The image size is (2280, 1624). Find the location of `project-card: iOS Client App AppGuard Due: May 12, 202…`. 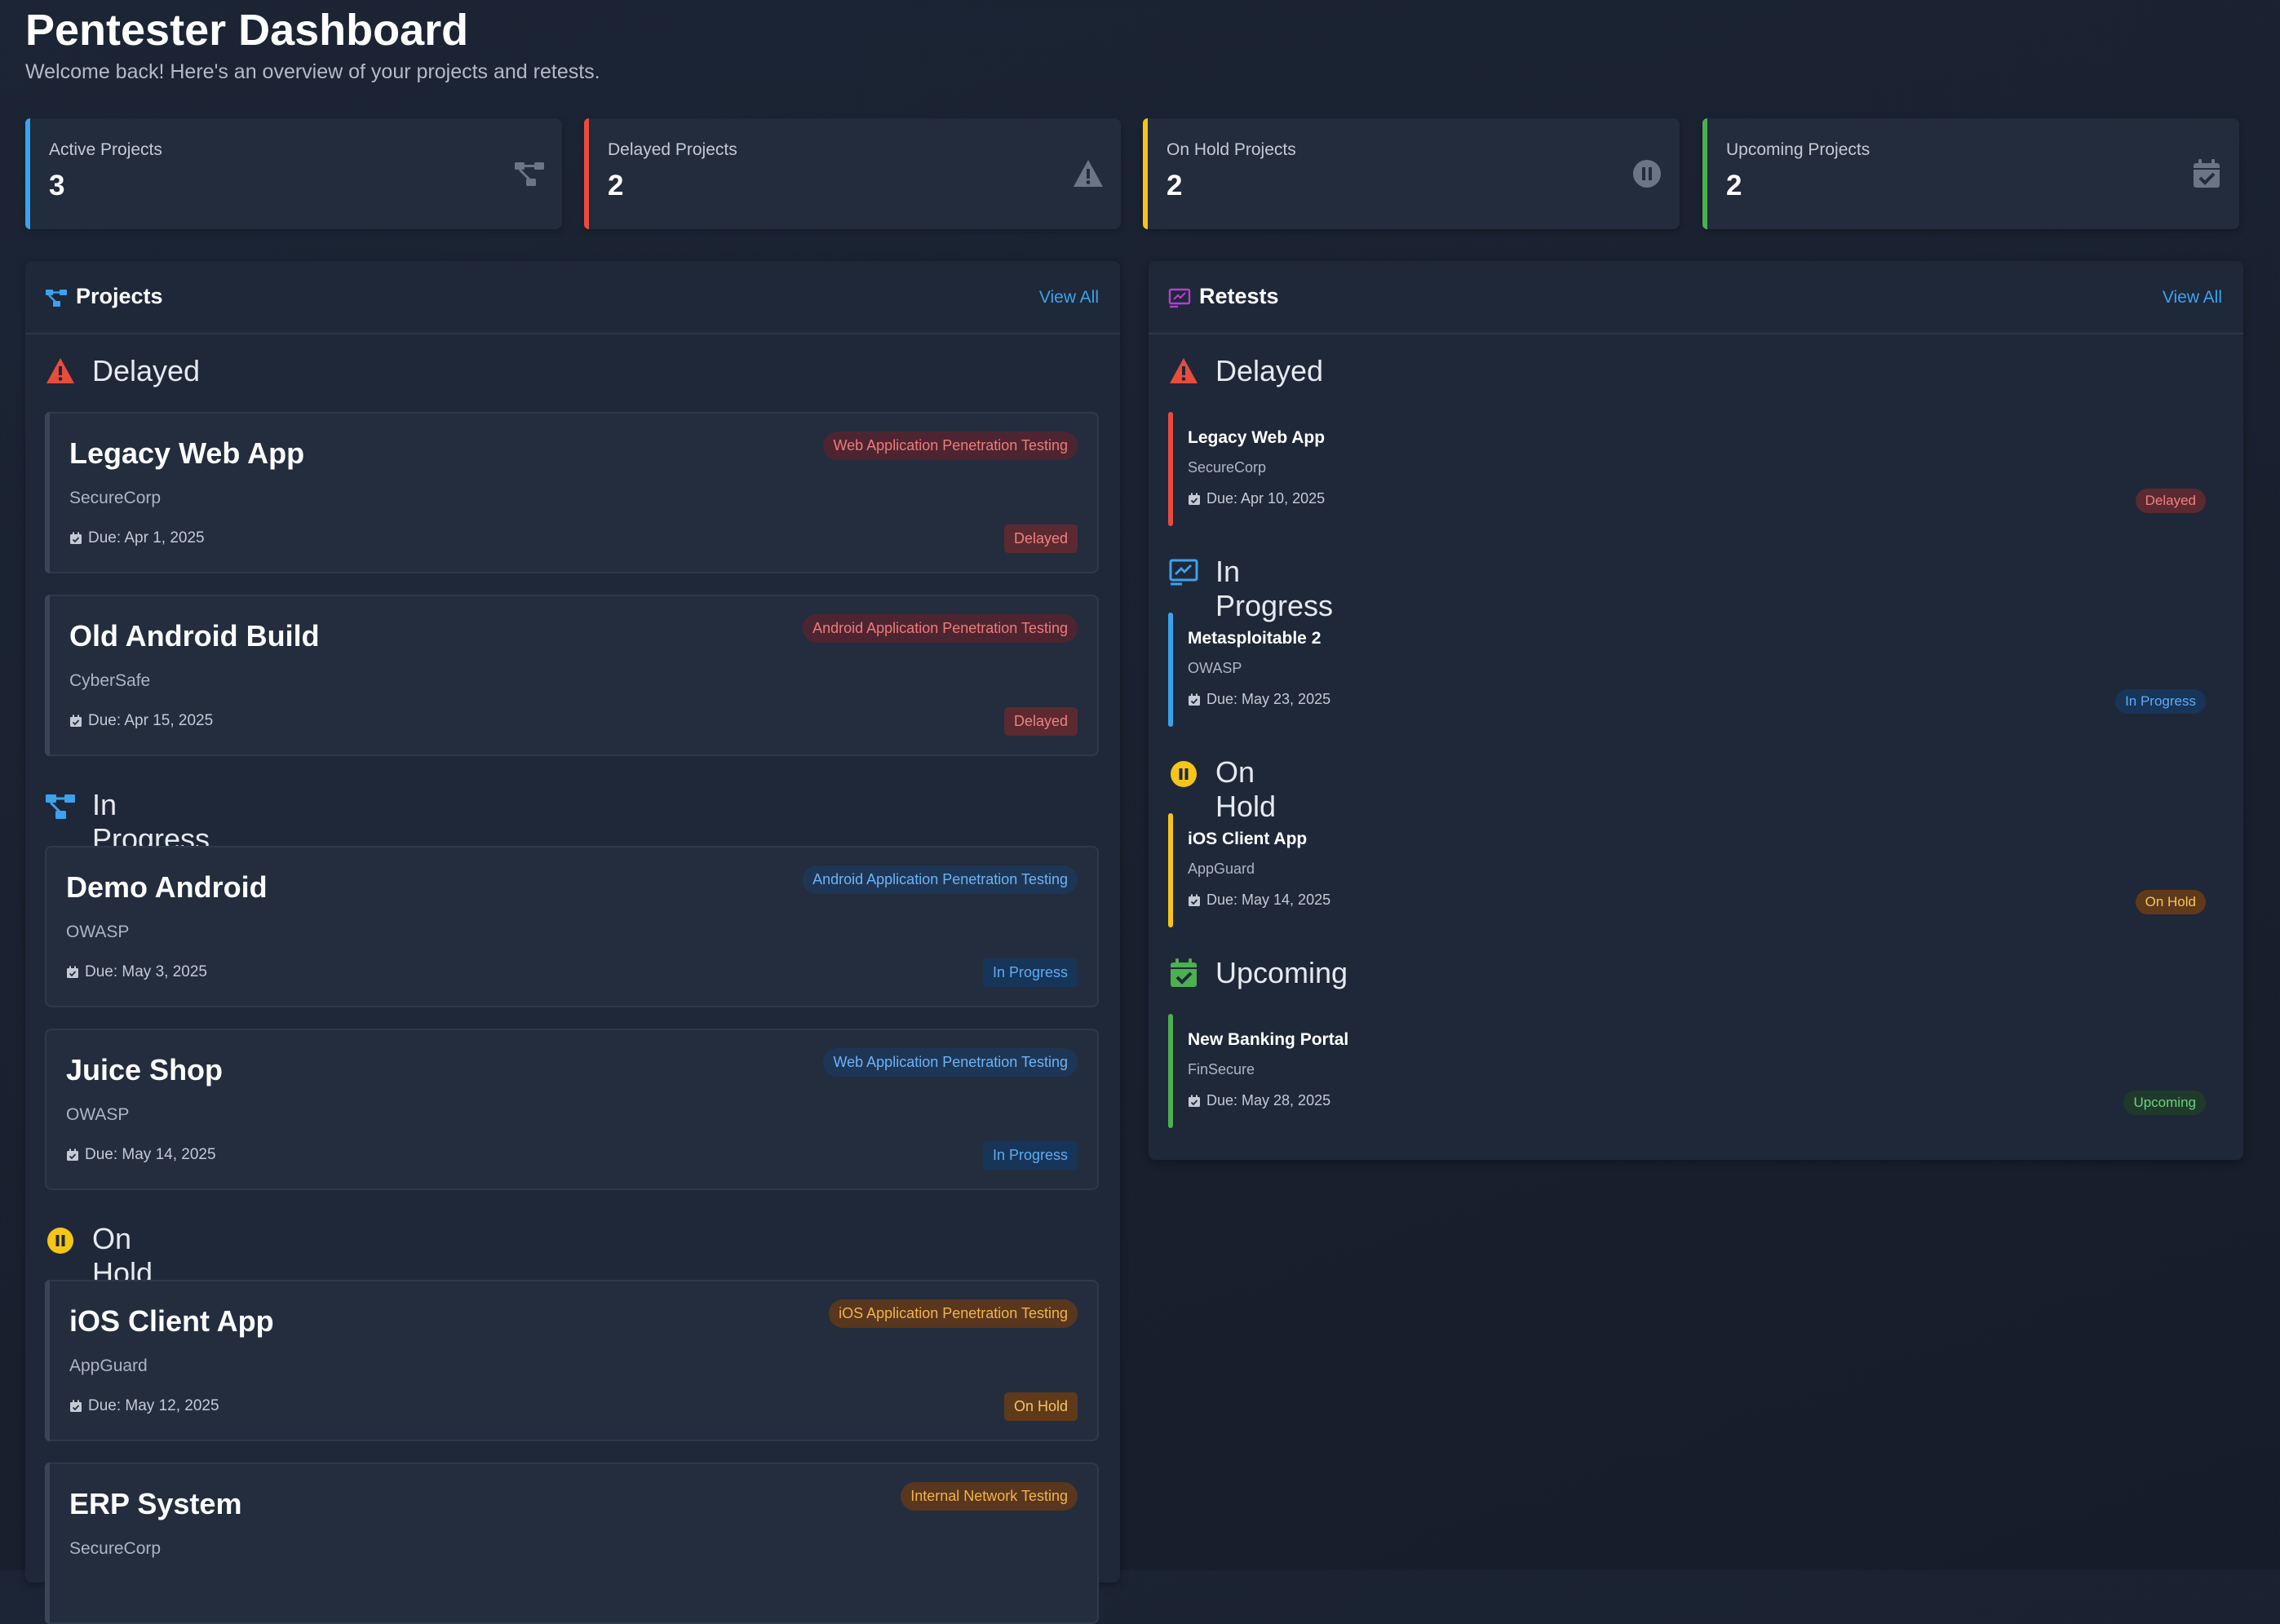

project-card: iOS Client App AppGuard Due: May 12, 202… is located at coordinates (572, 1360).